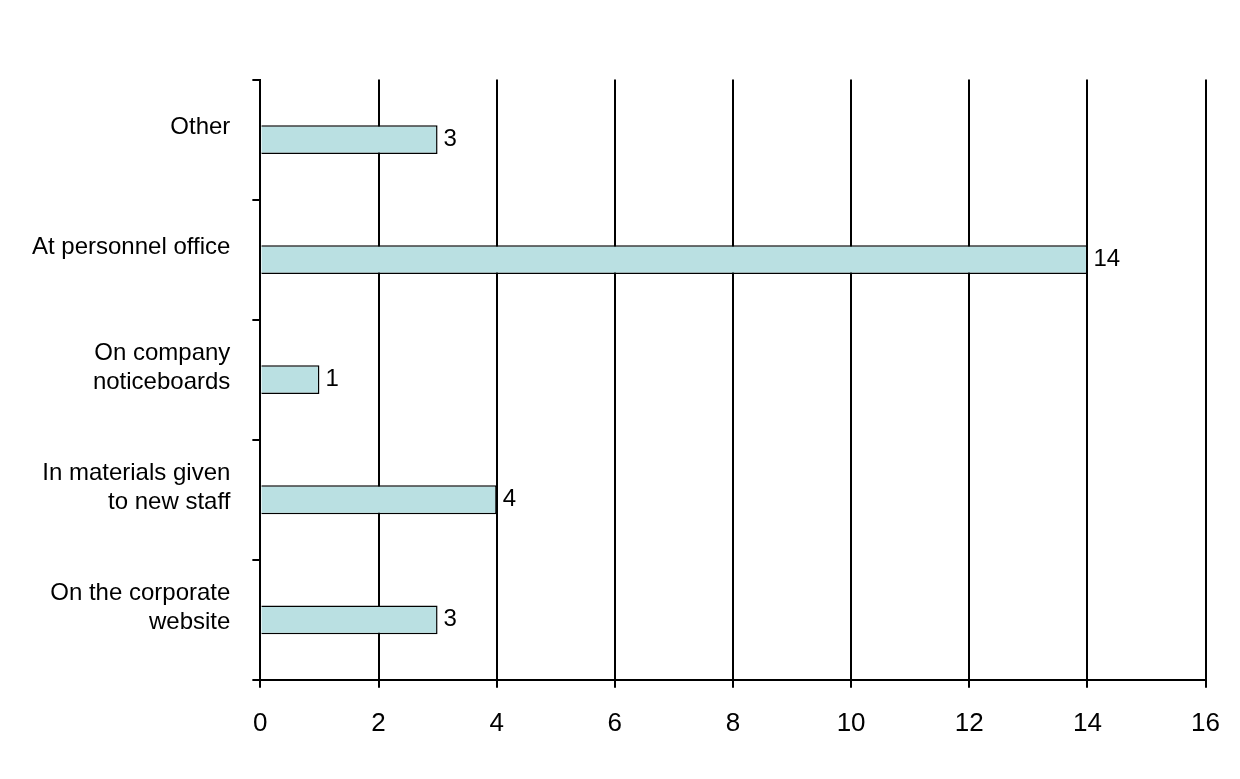 The width and height of the screenshot is (1240, 779). What do you see at coordinates (332, 378) in the screenshot?
I see `data-label: 1` at bounding box center [332, 378].